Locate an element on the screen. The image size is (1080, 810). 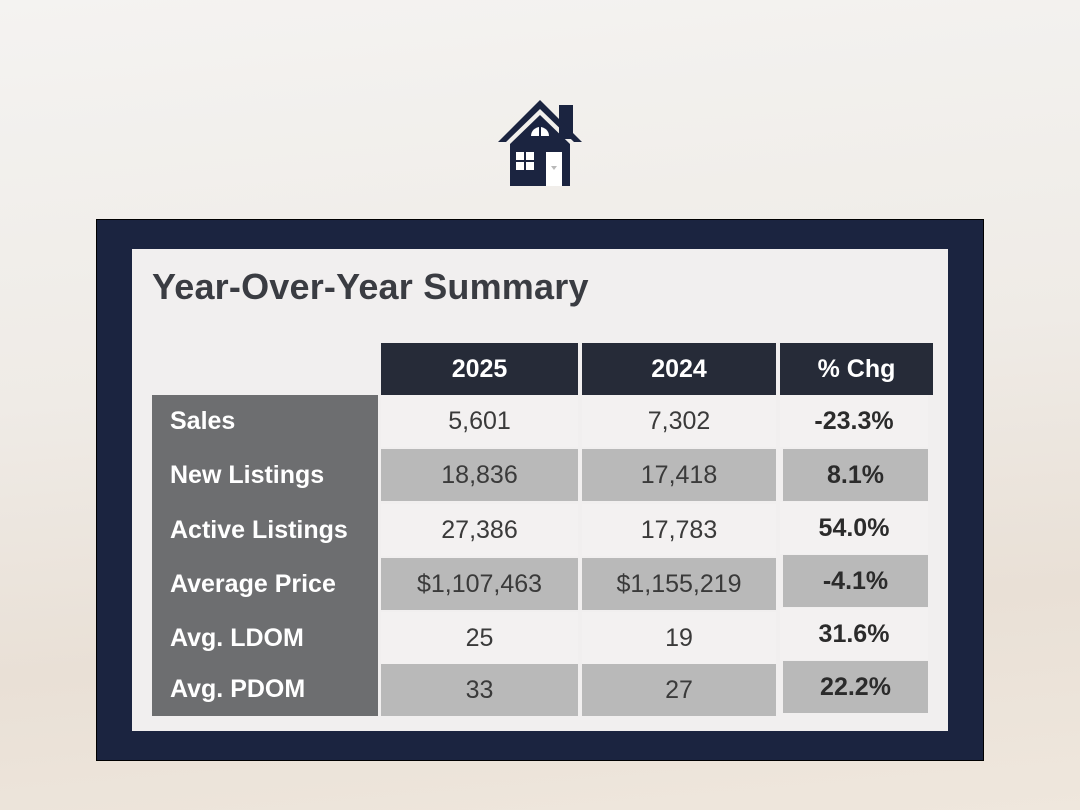
cell-sales-2024: 7,302 is located at coordinates (679, 421).